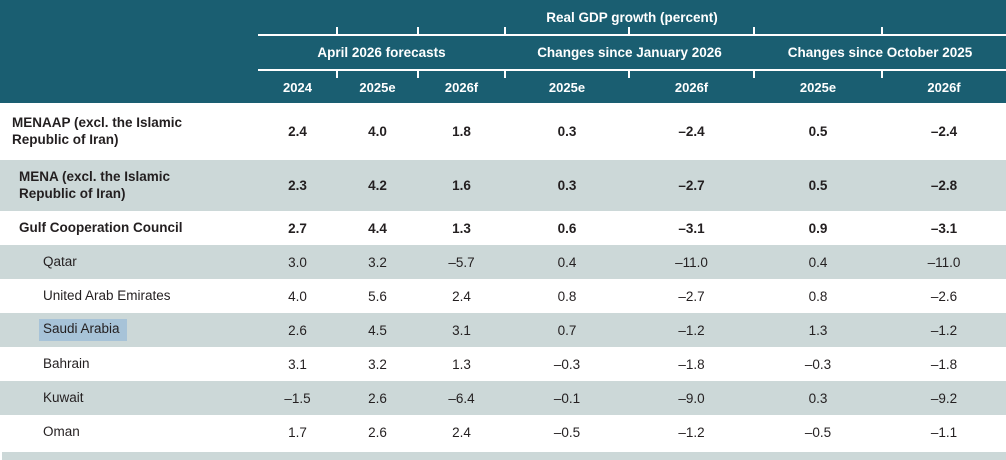 This screenshot has width=1006, height=460. What do you see at coordinates (503, 432) in the screenshot?
I see `table-row: Oman 1.7 2.6 2.4 –0.5 –1.2 –0.5 –1.1` at bounding box center [503, 432].